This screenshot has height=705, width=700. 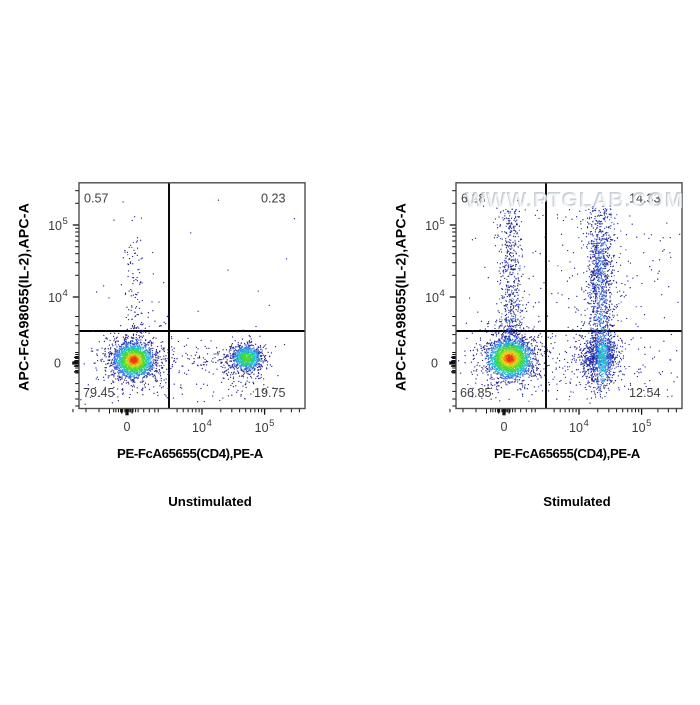 I want to click on svg-text: 66.85, so click(x=476, y=393).